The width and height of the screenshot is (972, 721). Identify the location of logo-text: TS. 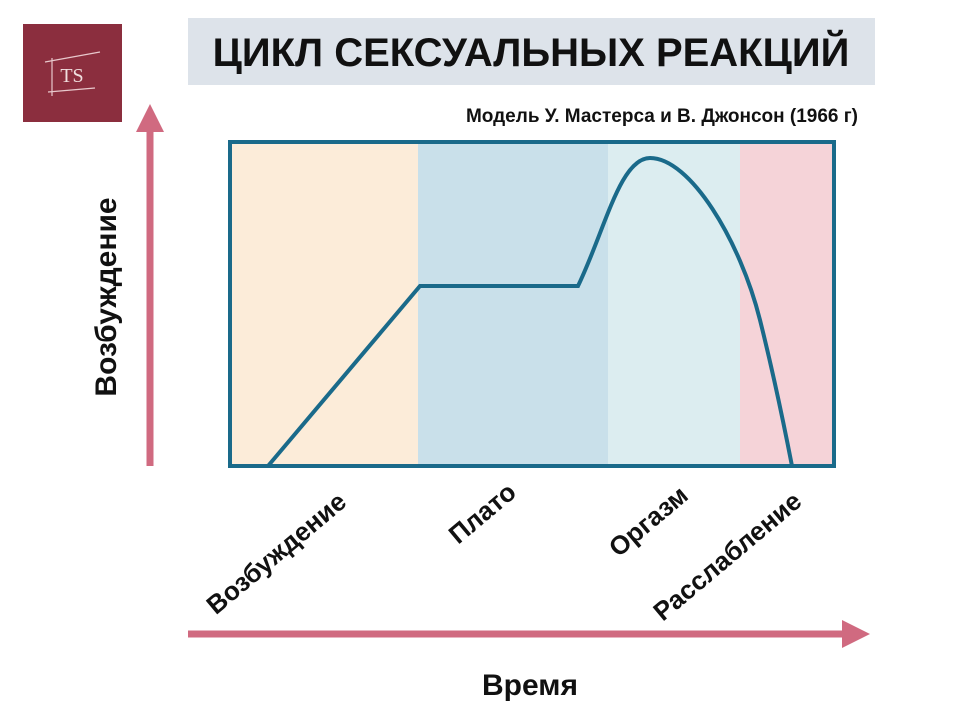
(71, 76).